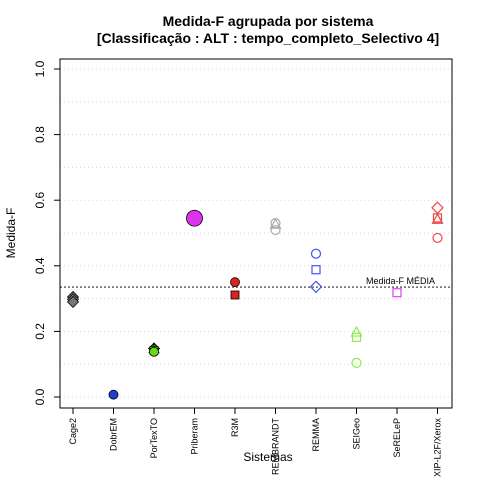  What do you see at coordinates (438, 448) in the screenshot?
I see `x-tick-label: XIP-L2F/Xerox` at bounding box center [438, 448].